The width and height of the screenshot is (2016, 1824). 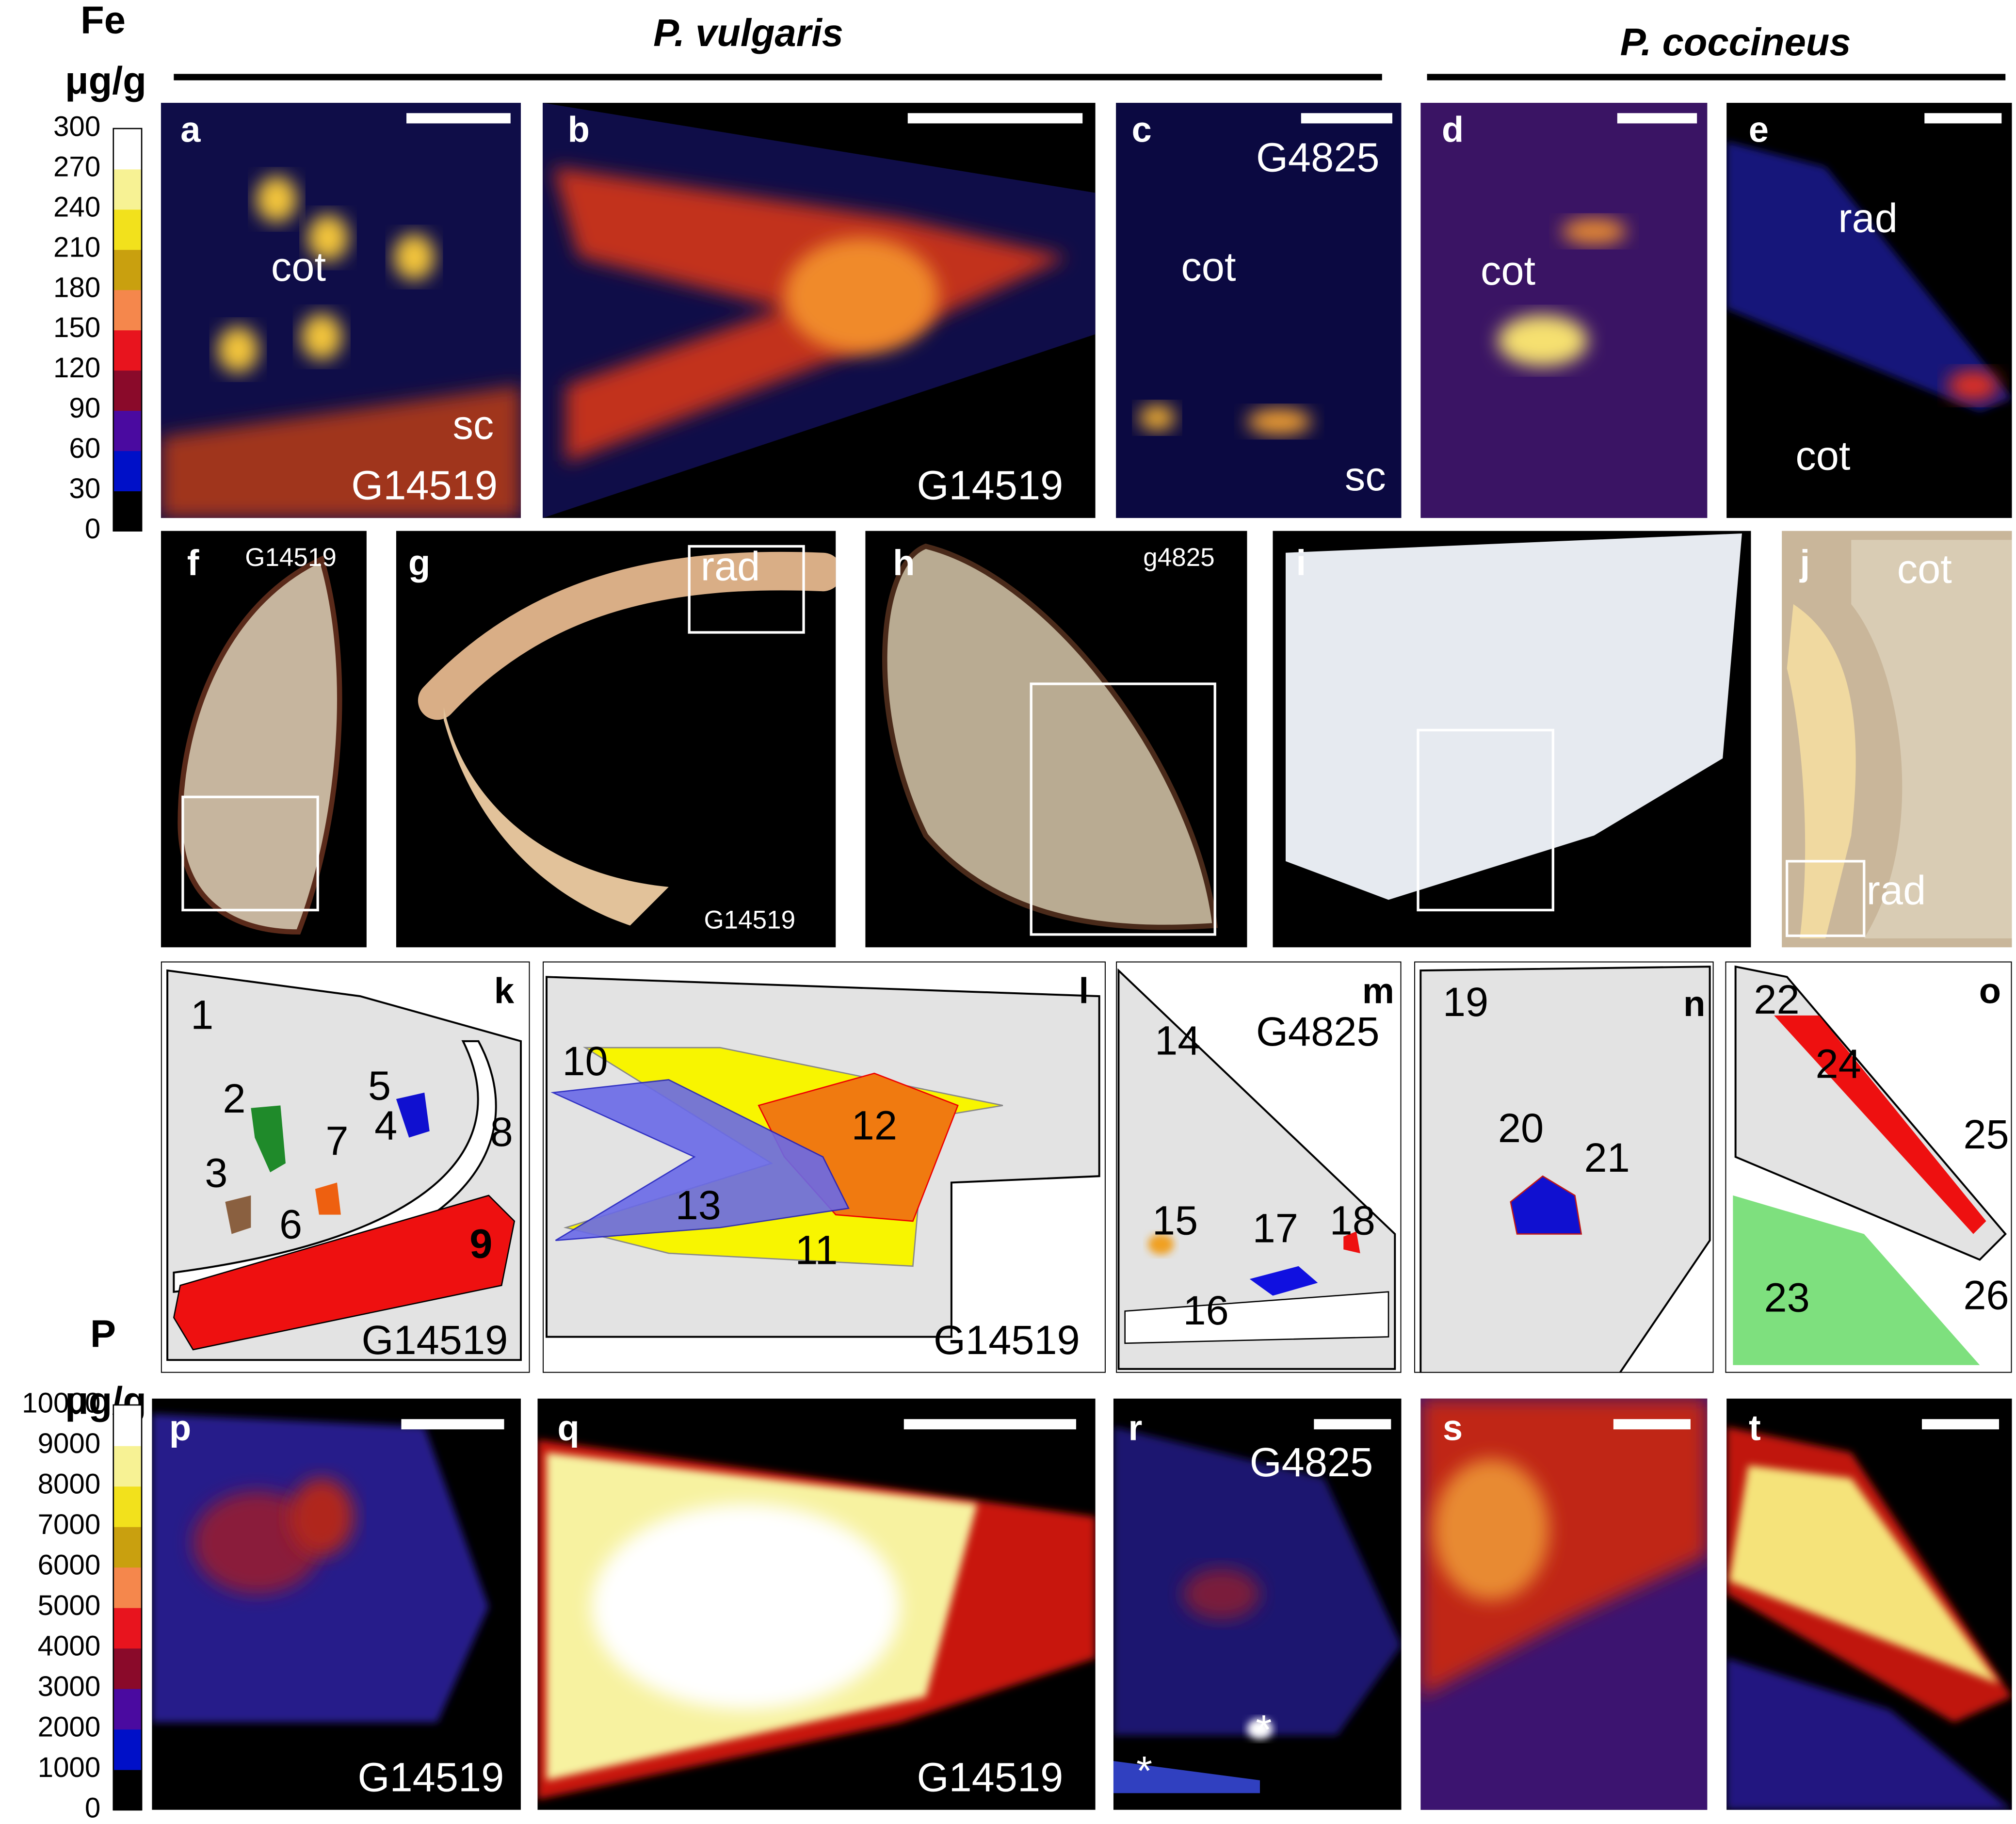 I want to click on panel-label: 10, so click(x=585, y=1061).